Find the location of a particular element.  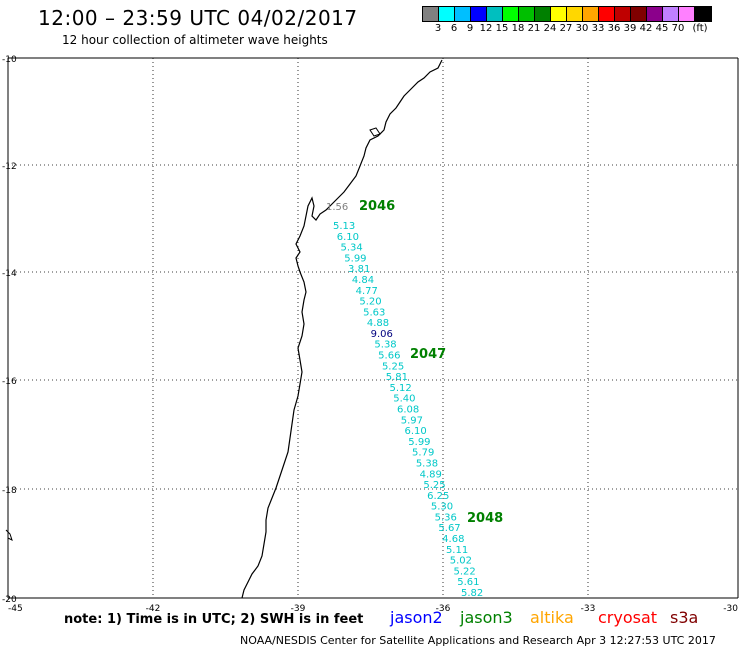

wave-height-label: 3.81 is located at coordinates (359, 269).